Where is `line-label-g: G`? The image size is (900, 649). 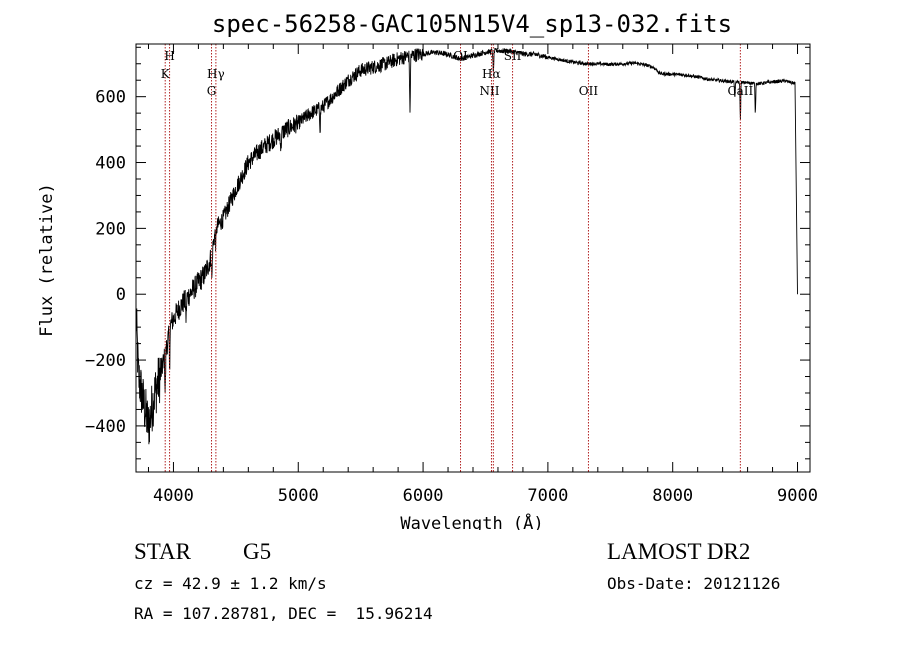 line-label-g: G is located at coordinates (212, 91).